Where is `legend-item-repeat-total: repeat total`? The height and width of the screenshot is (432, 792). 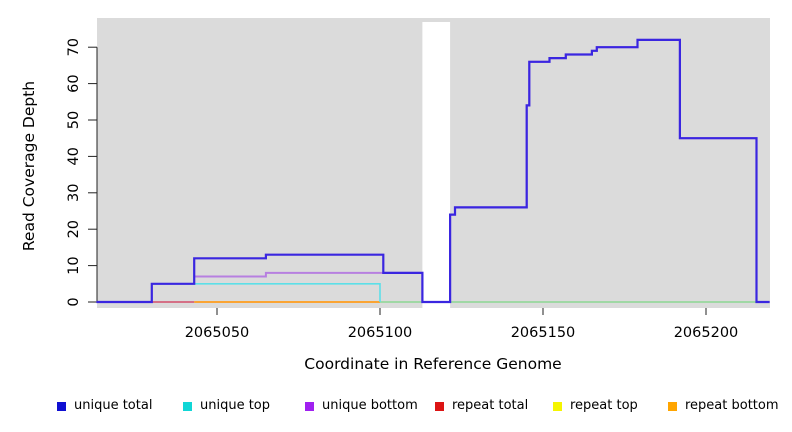
legend-item-repeat-total: repeat total is located at coordinates (481, 406).